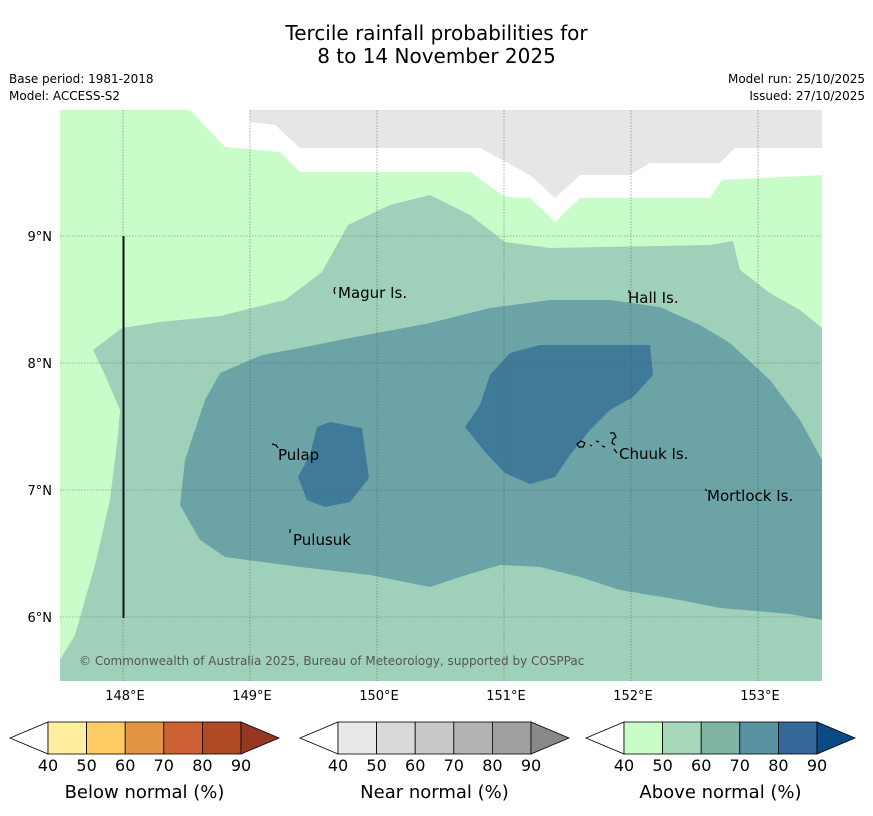  What do you see at coordinates (633, 696) in the screenshot?
I see `x-tick-label: 152°E` at bounding box center [633, 696].